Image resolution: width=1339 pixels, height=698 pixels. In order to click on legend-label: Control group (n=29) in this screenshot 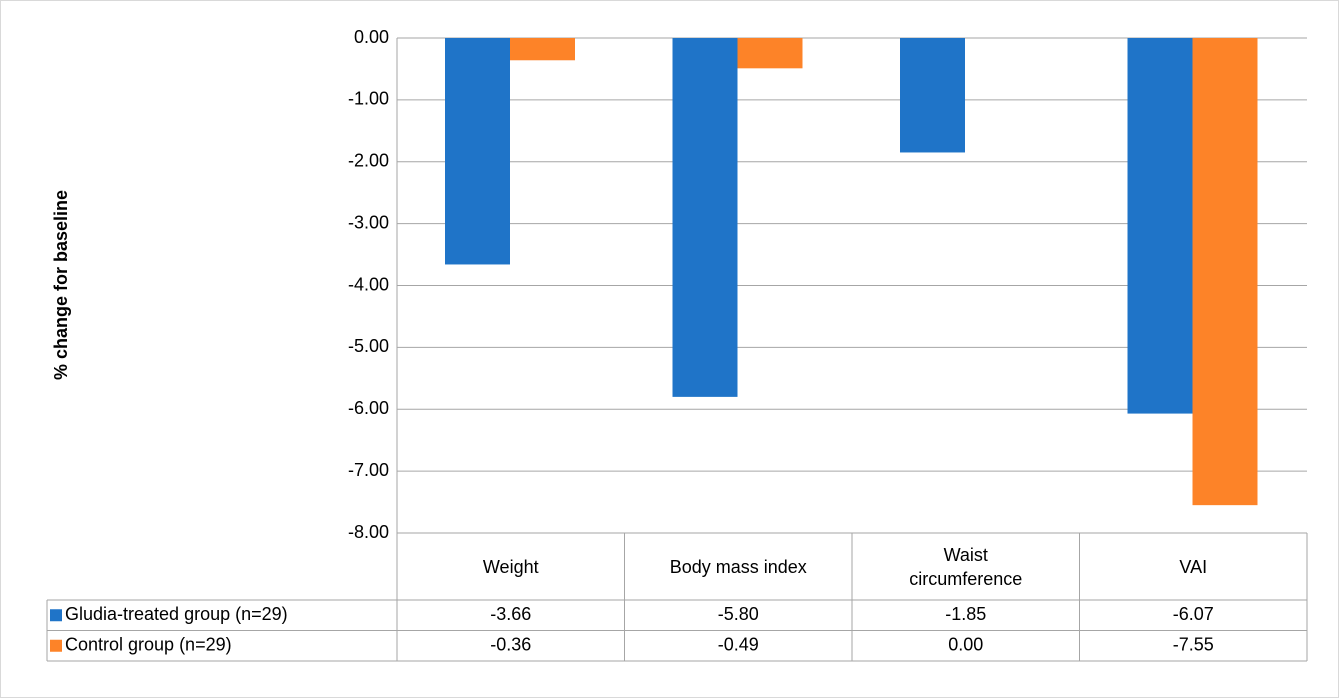, I will do `click(148, 645)`.